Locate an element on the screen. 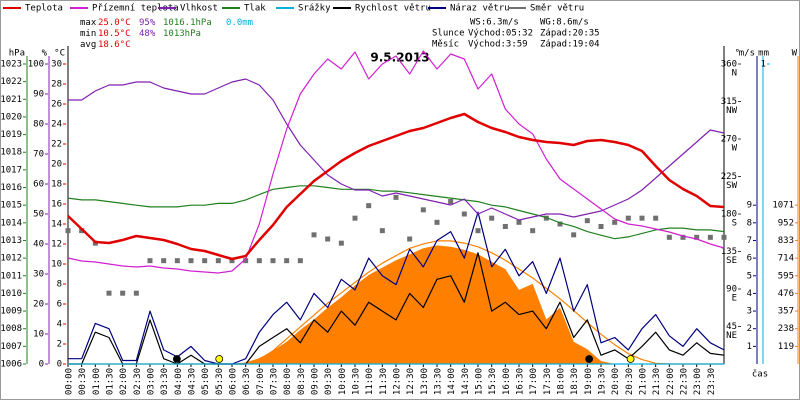 Image resolution: width=800 pixels, height=400 pixels. y-tick-label: 26 is located at coordinates (56, 105).